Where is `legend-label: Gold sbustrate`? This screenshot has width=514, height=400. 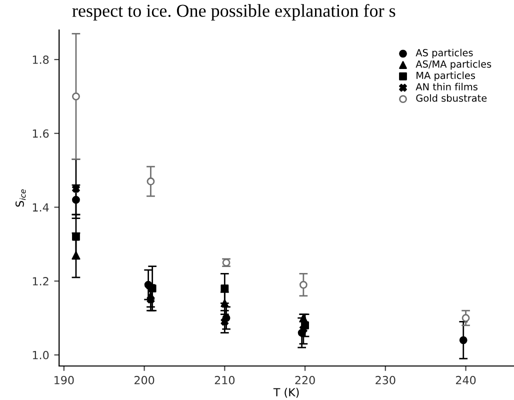 legend-label: Gold sbustrate is located at coordinates (451, 98).